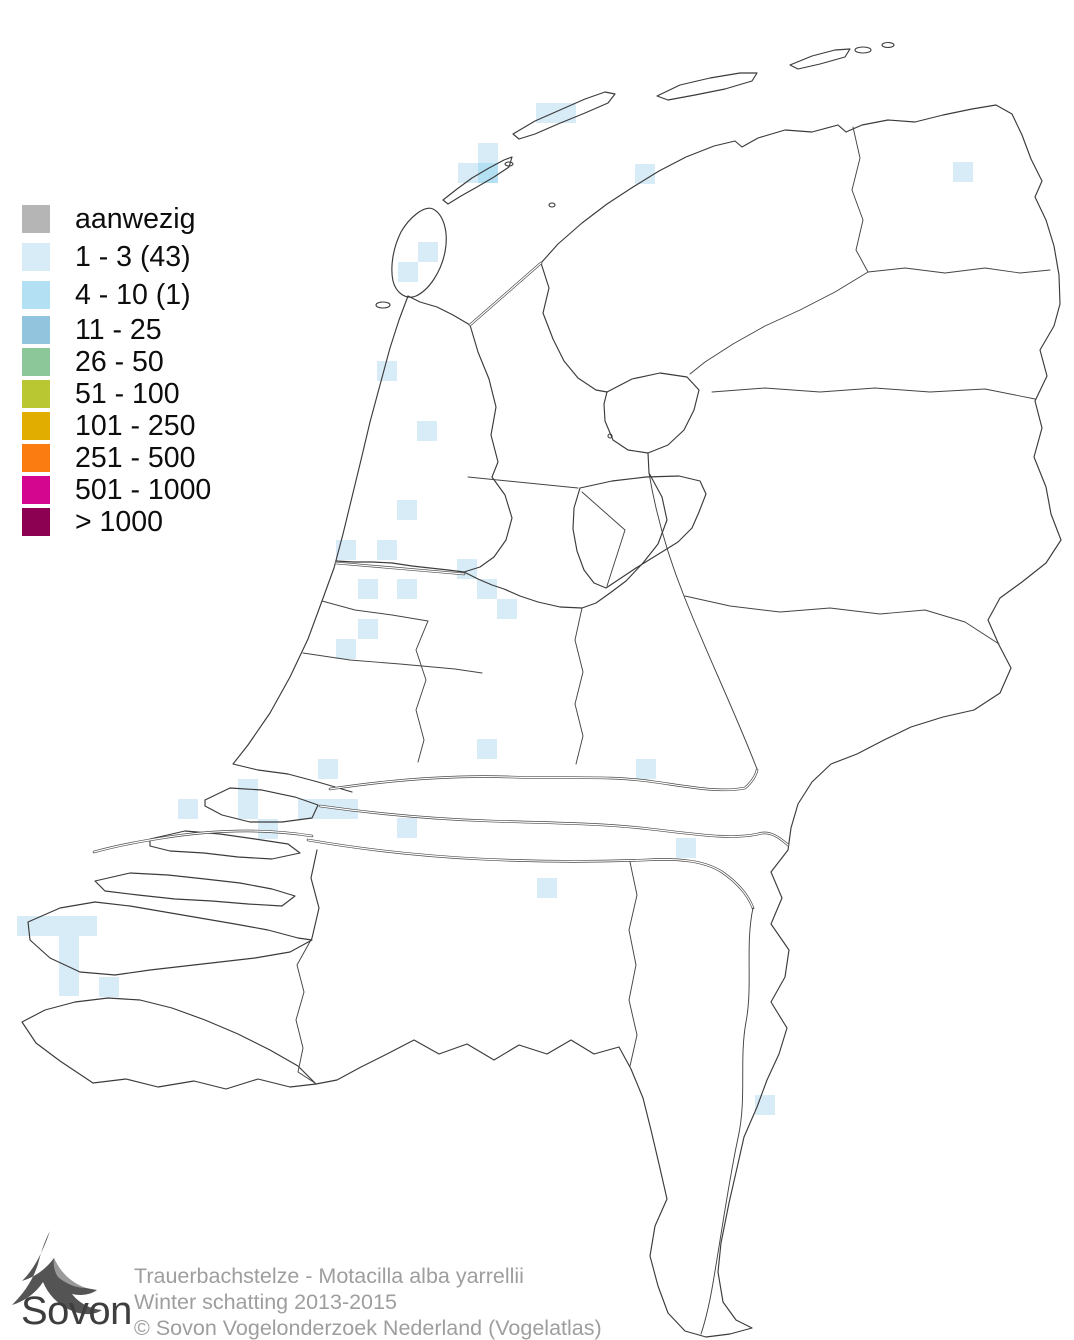 This screenshot has width=1074, height=1340. I want to click on terschelling-island, so click(564, 115).